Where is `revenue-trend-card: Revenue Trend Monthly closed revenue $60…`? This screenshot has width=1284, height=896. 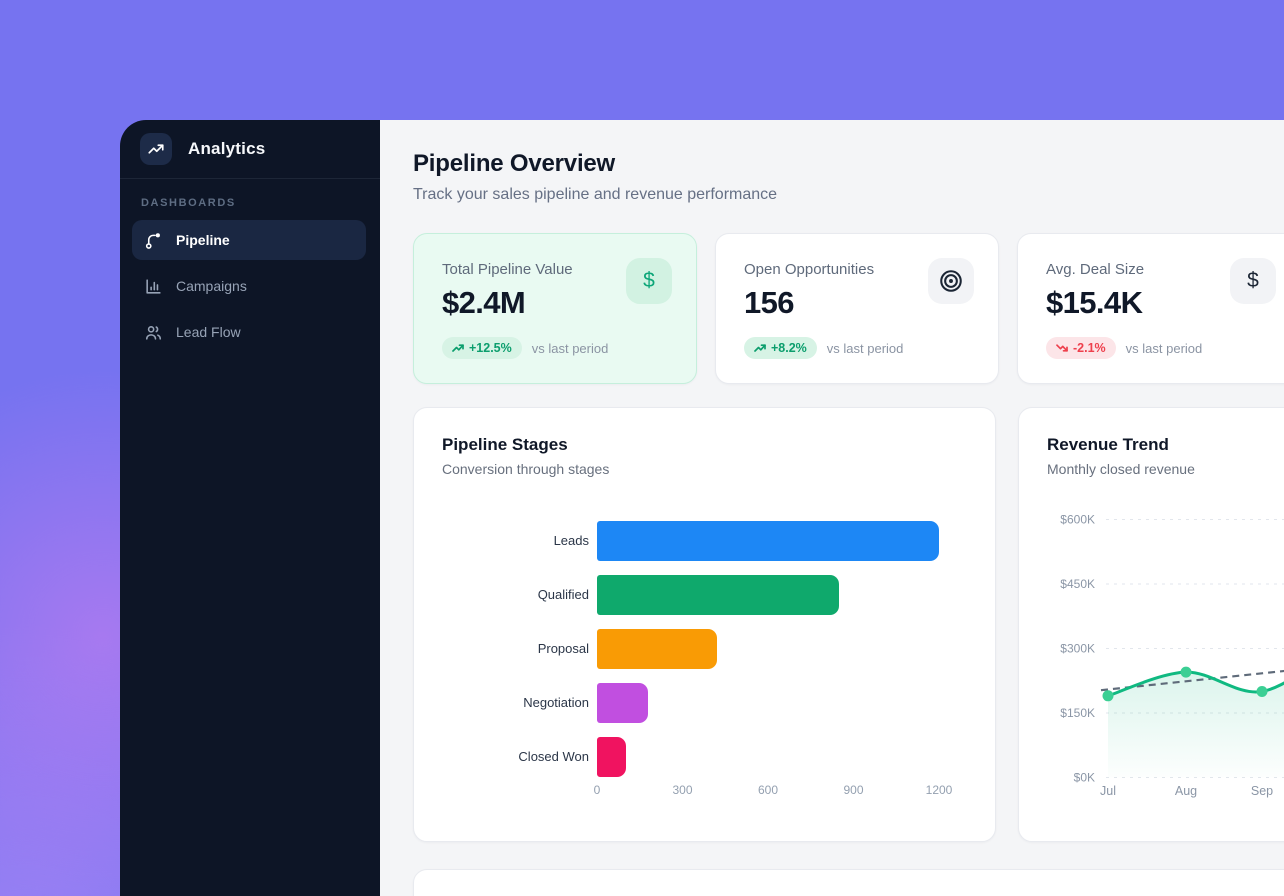
revenue-trend-card: Revenue Trend Monthly closed revenue $60… is located at coordinates (1151, 624).